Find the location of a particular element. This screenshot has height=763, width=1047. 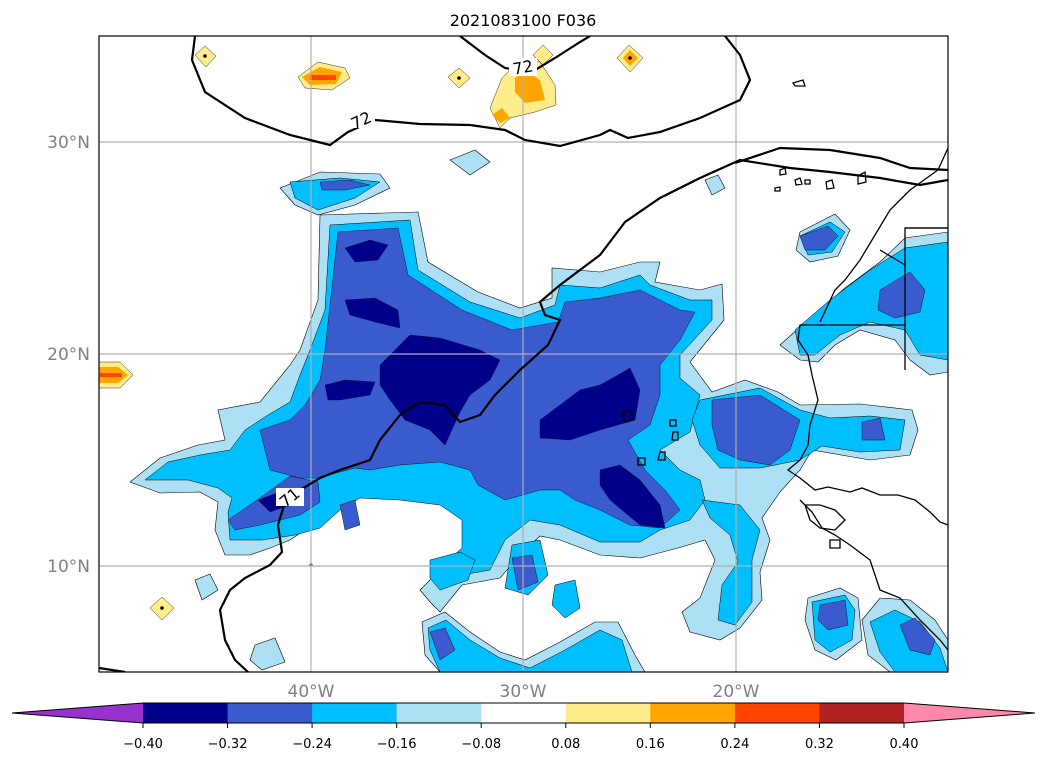

coastline-canaries is located at coordinates (820, 179).